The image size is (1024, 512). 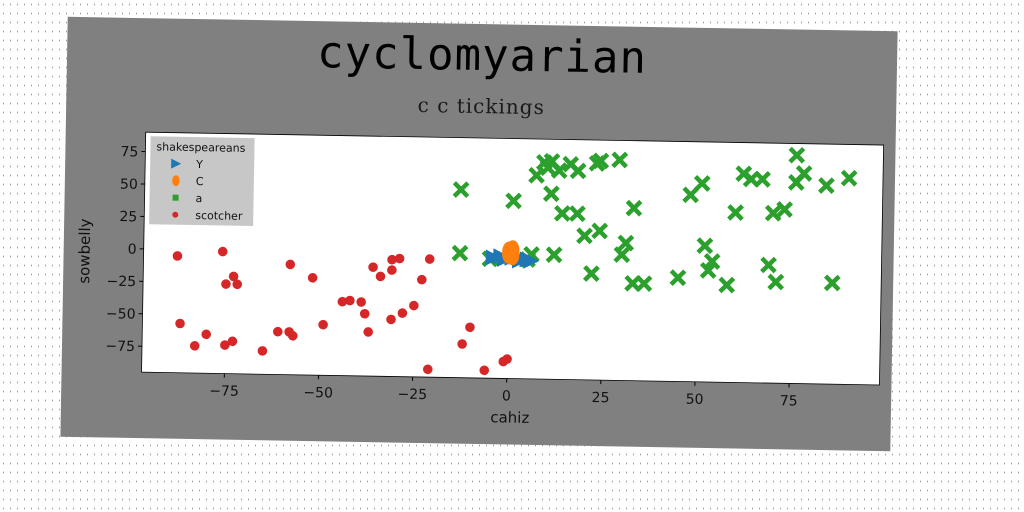 I want to click on legend: shakespeareans YCa scotcher, so click(x=202, y=181).